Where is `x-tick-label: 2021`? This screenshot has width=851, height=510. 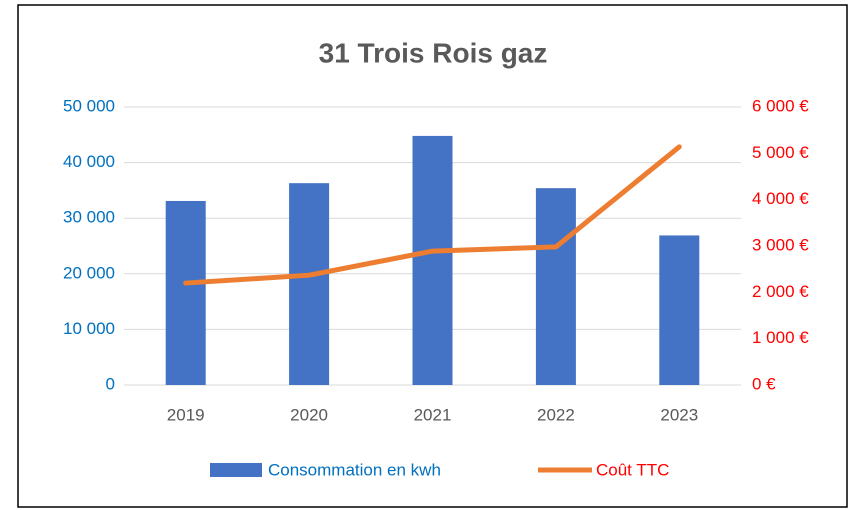 x-tick-label: 2021 is located at coordinates (433, 414).